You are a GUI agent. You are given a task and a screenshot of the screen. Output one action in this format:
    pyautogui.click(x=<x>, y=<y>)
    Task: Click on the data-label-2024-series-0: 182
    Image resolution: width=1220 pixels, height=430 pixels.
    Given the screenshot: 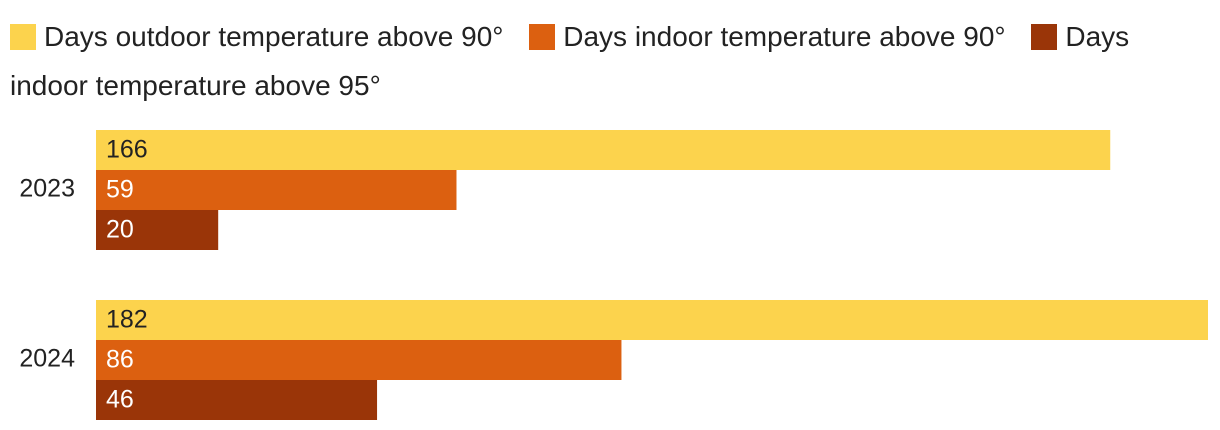 What is the action you would take?
    pyautogui.click(x=127, y=320)
    